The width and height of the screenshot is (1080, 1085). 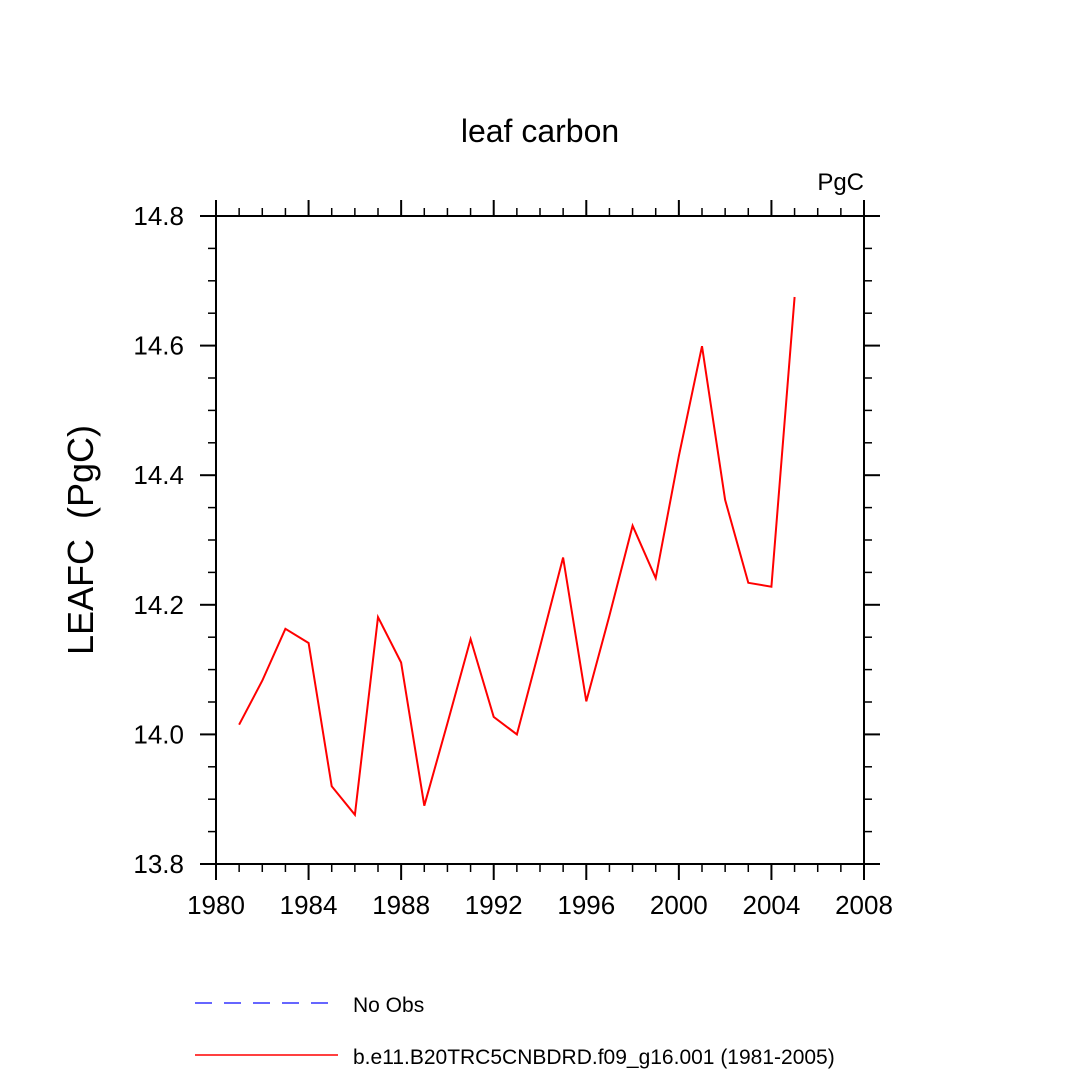 I want to click on y-tick-label: 14.4, so click(x=158, y=475).